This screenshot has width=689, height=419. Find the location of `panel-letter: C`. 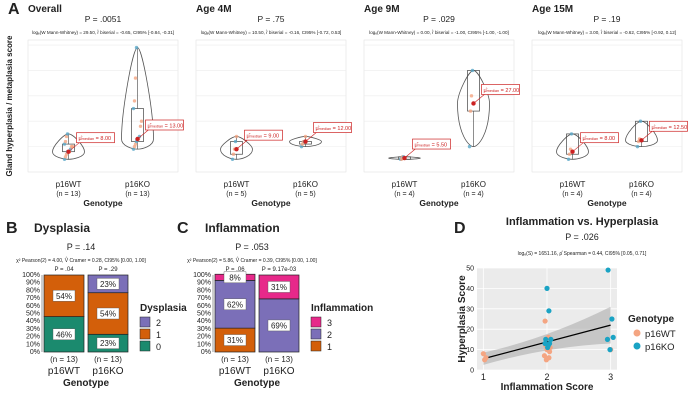

panel-letter: C is located at coordinates (183, 228).